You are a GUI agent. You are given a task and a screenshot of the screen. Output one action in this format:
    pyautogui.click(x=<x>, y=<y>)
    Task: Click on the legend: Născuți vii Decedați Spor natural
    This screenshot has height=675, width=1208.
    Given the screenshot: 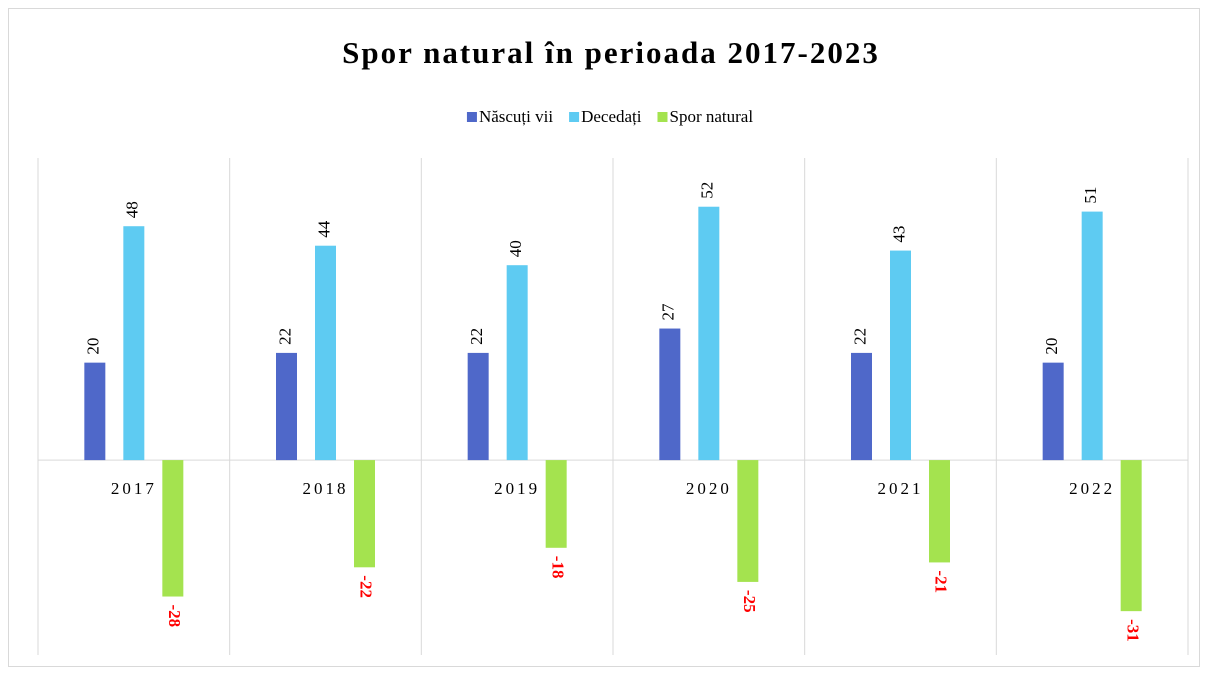 What is the action you would take?
    pyautogui.click(x=609, y=116)
    